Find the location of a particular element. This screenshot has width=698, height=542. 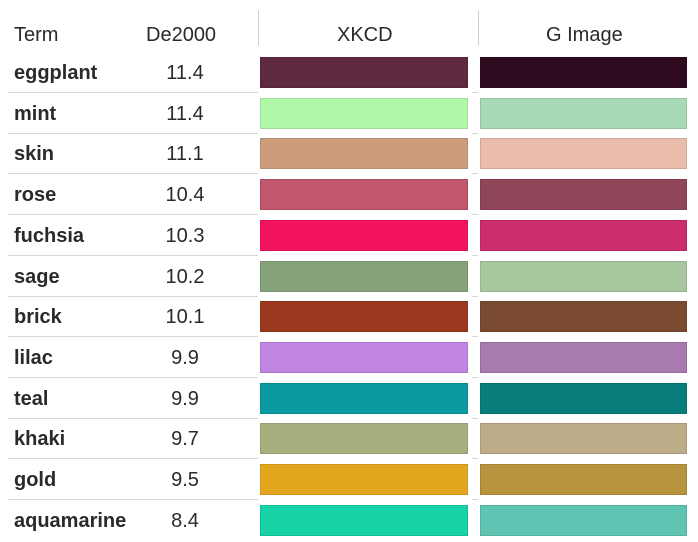

de2000-value: 10.4 is located at coordinates (185, 195).